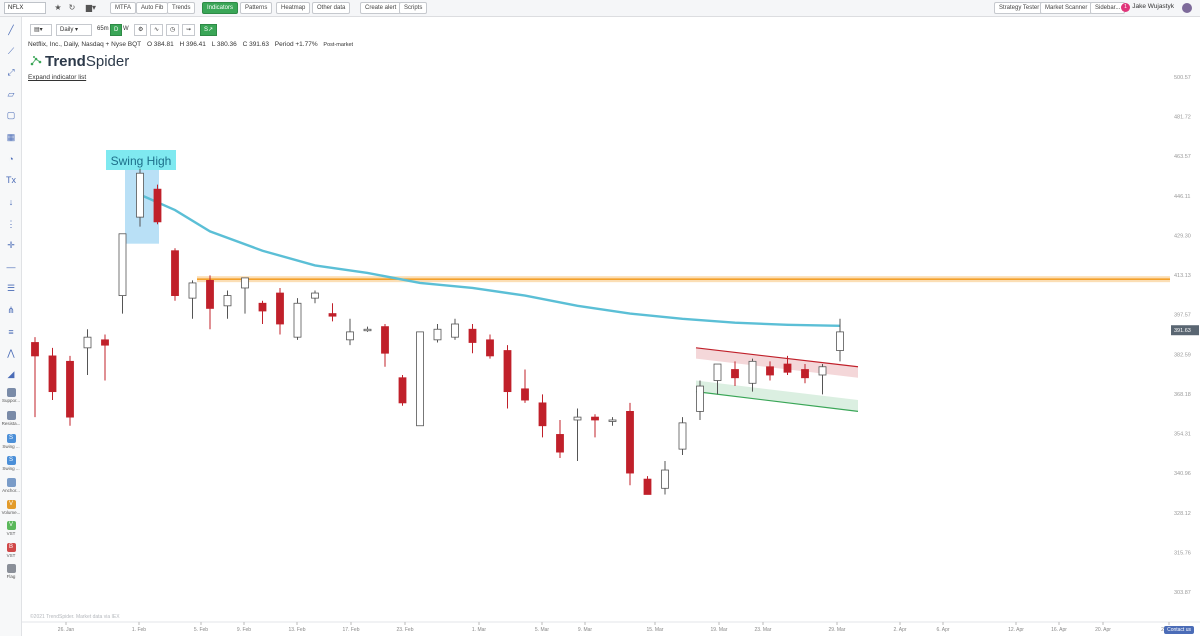  What do you see at coordinates (1066, 8) in the screenshot?
I see `market-scanner-button: Market Scanner` at bounding box center [1066, 8].